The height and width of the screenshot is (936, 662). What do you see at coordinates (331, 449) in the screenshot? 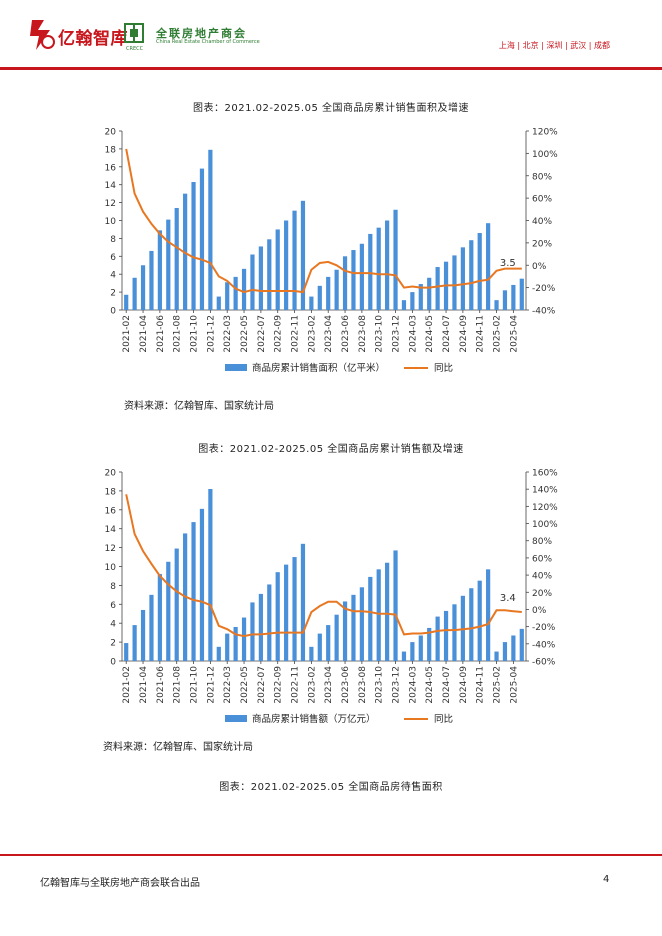
I see `chart-title-sales: 图表：2021.02-2025.05 全国商品房累计销售额及增速` at bounding box center [331, 449].